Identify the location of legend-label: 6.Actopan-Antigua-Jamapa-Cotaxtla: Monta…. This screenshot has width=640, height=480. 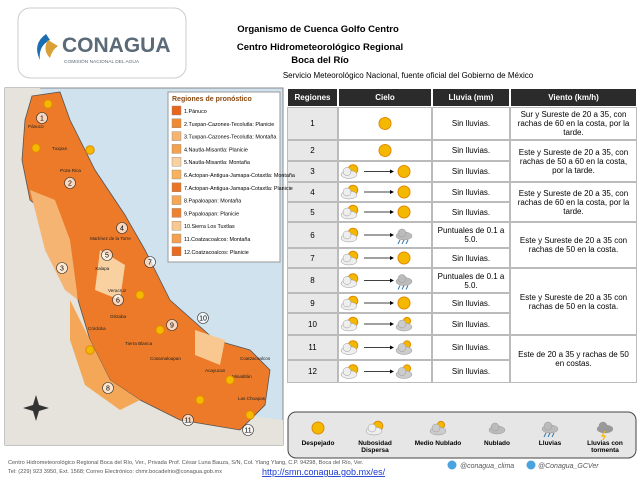
(239, 176).